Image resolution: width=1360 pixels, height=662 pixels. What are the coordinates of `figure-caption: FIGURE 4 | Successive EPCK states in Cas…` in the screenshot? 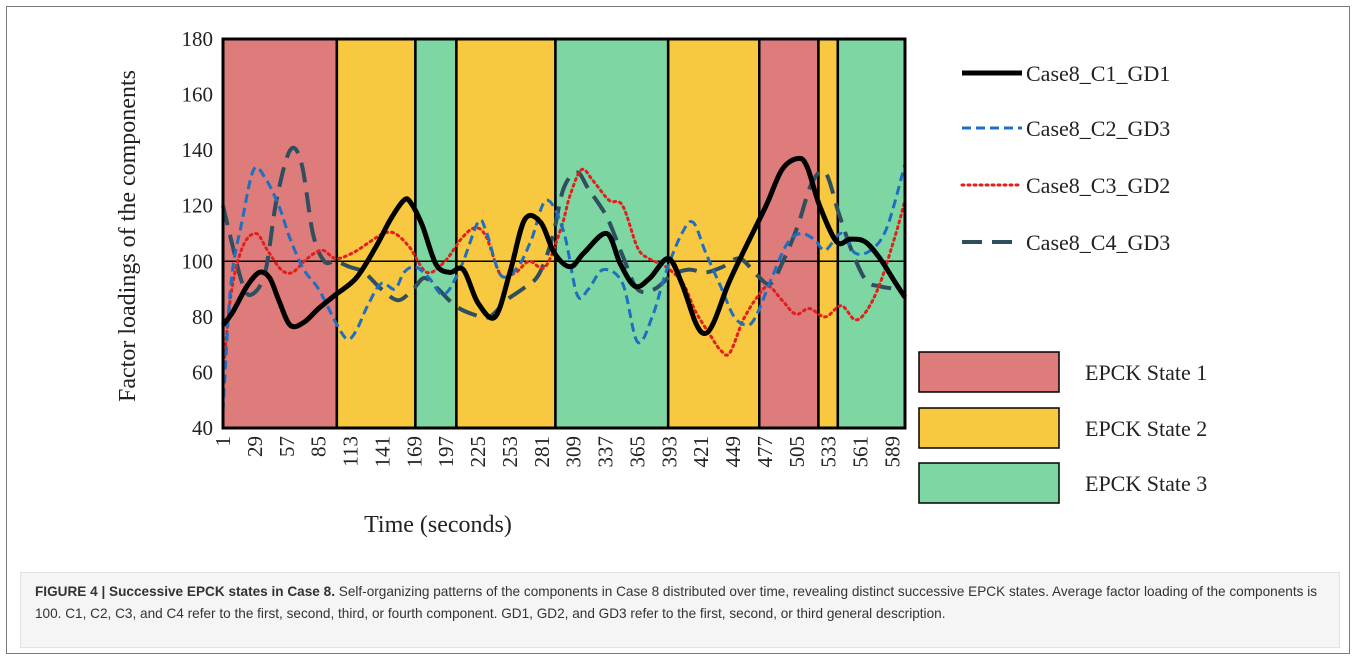 It's located at (680, 610).